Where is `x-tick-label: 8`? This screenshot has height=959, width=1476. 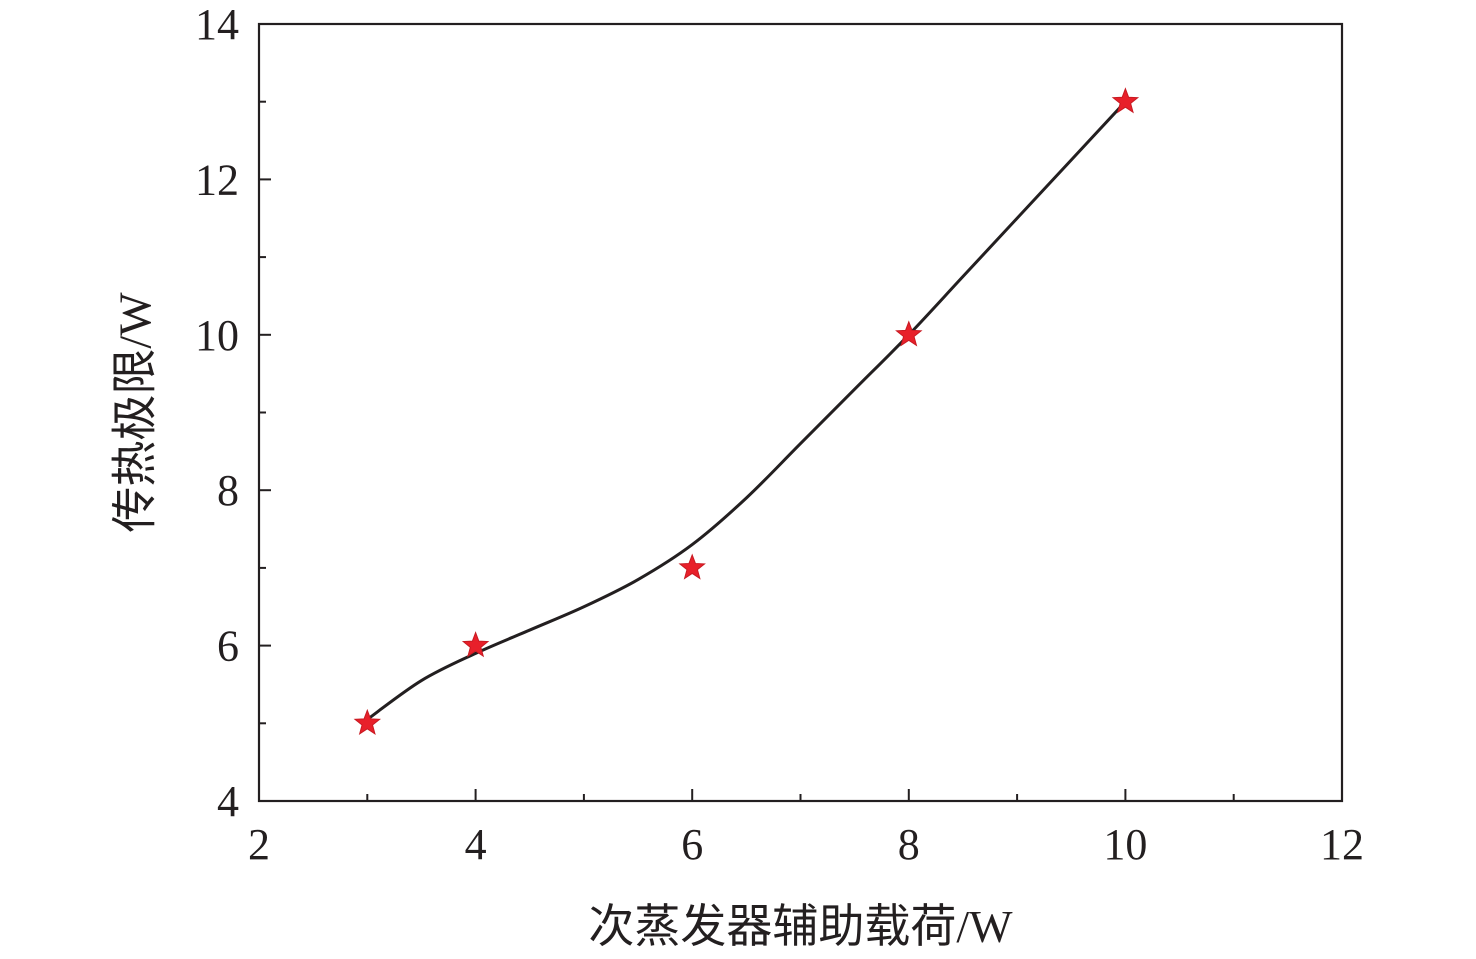
x-tick-label: 8 is located at coordinates (909, 844).